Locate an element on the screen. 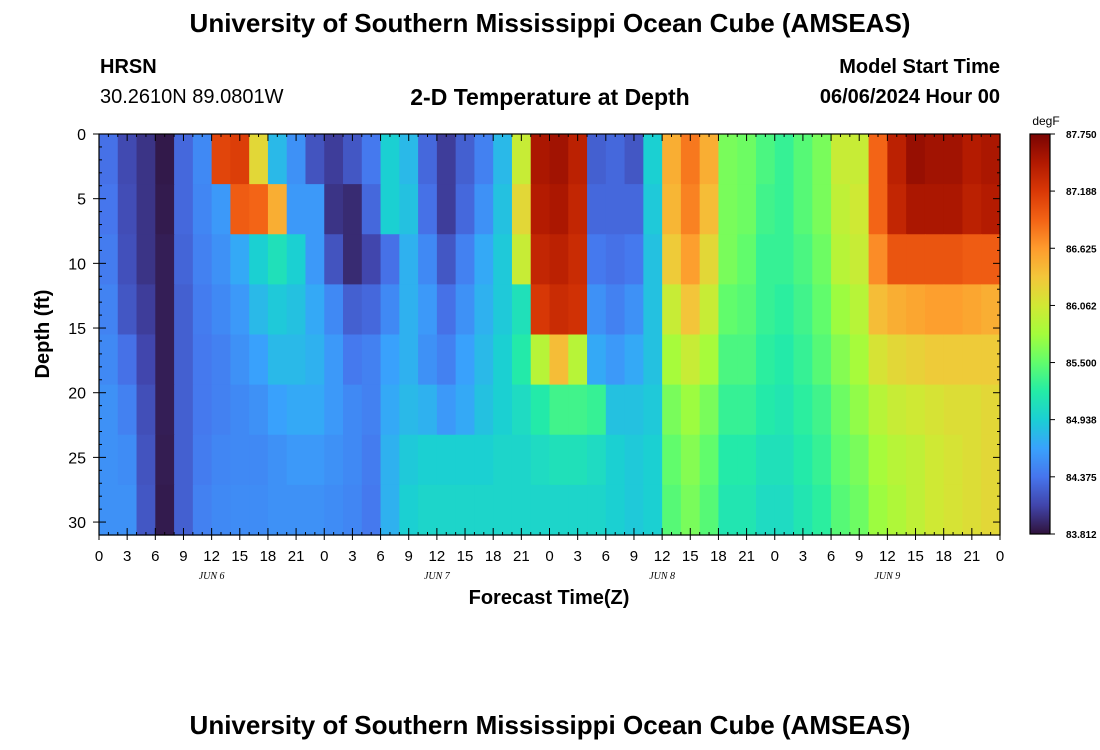 Image resolution: width=1100 pixels, height=750 pixels. colorbar-unit: degF is located at coordinates (1045, 121).